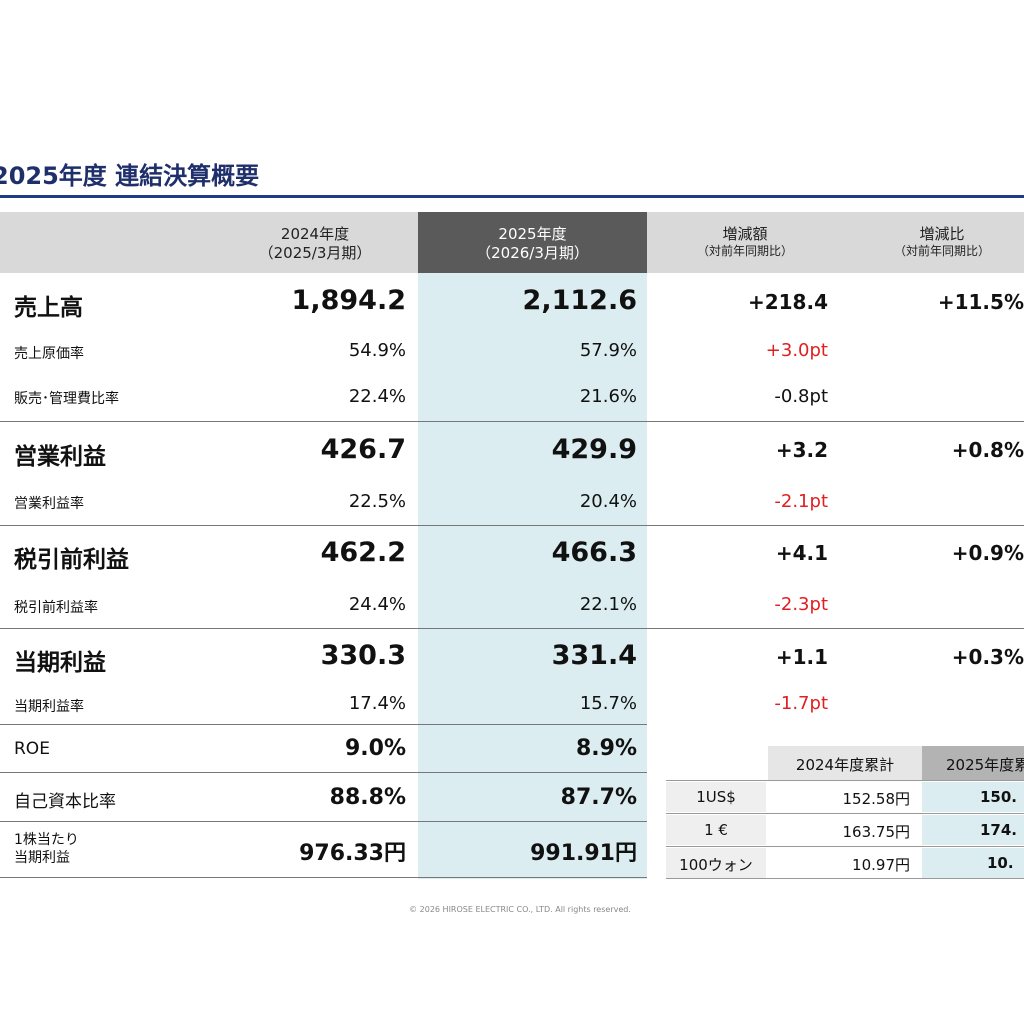  I want to click on fx-usd-prev: 152.58円, so click(876, 799).